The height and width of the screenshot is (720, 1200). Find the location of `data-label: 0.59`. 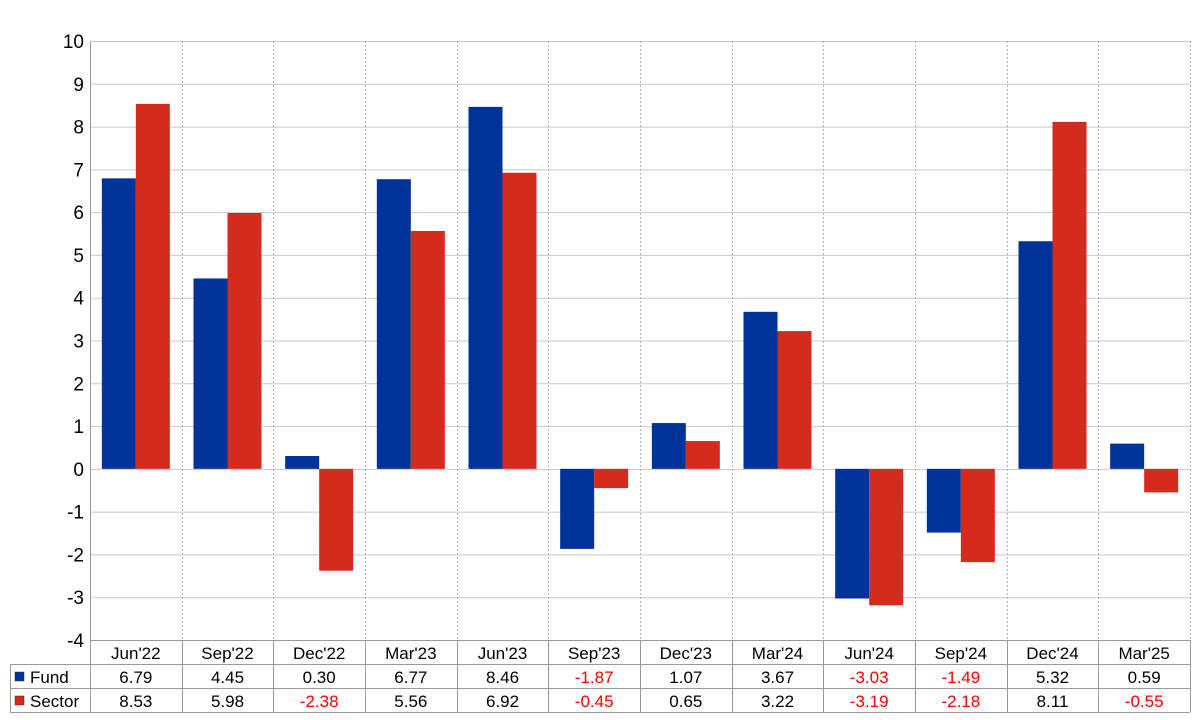

data-label: 0.59 is located at coordinates (1144, 677).